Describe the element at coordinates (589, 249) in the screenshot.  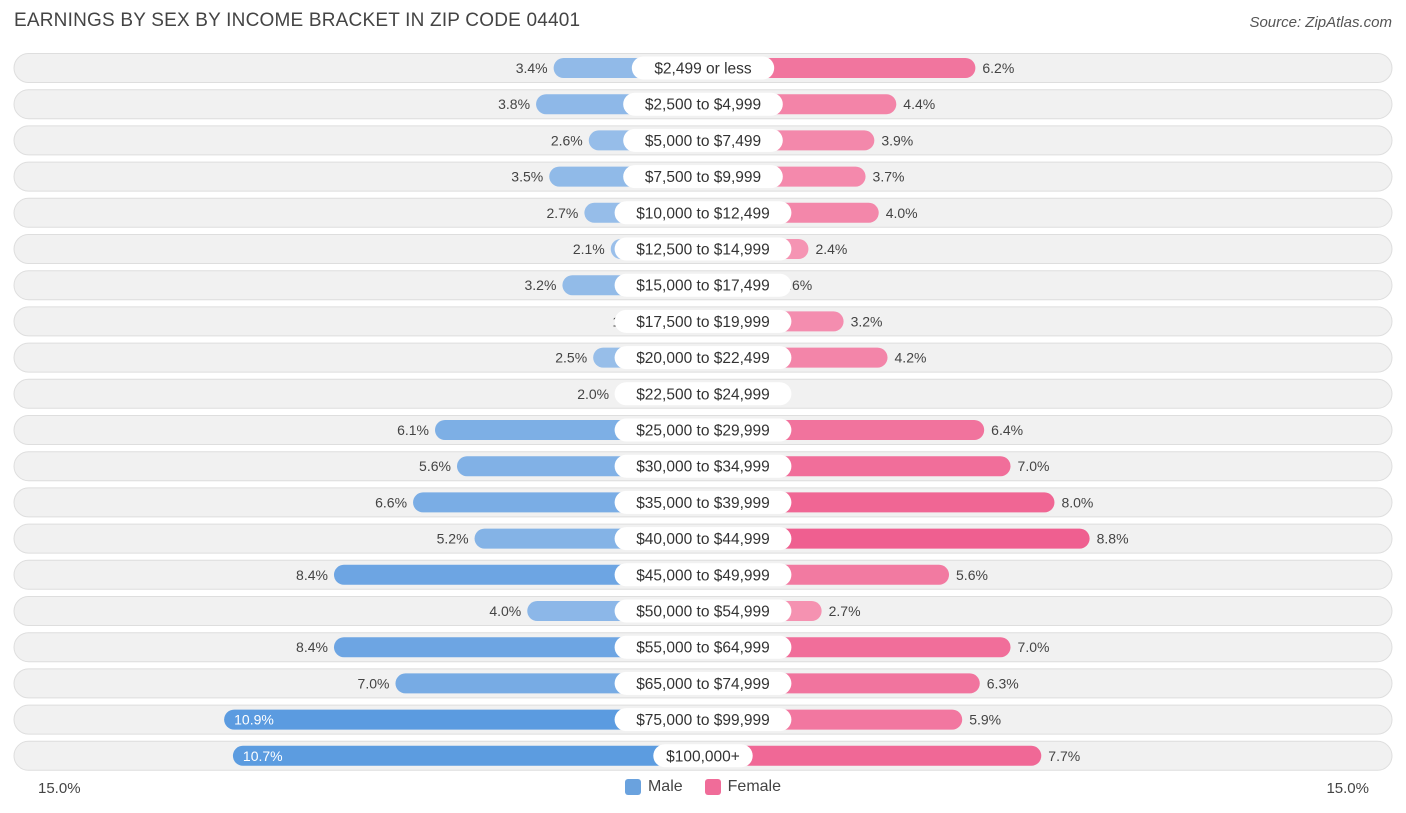
I see `male-value-label: 2.1%` at that location.